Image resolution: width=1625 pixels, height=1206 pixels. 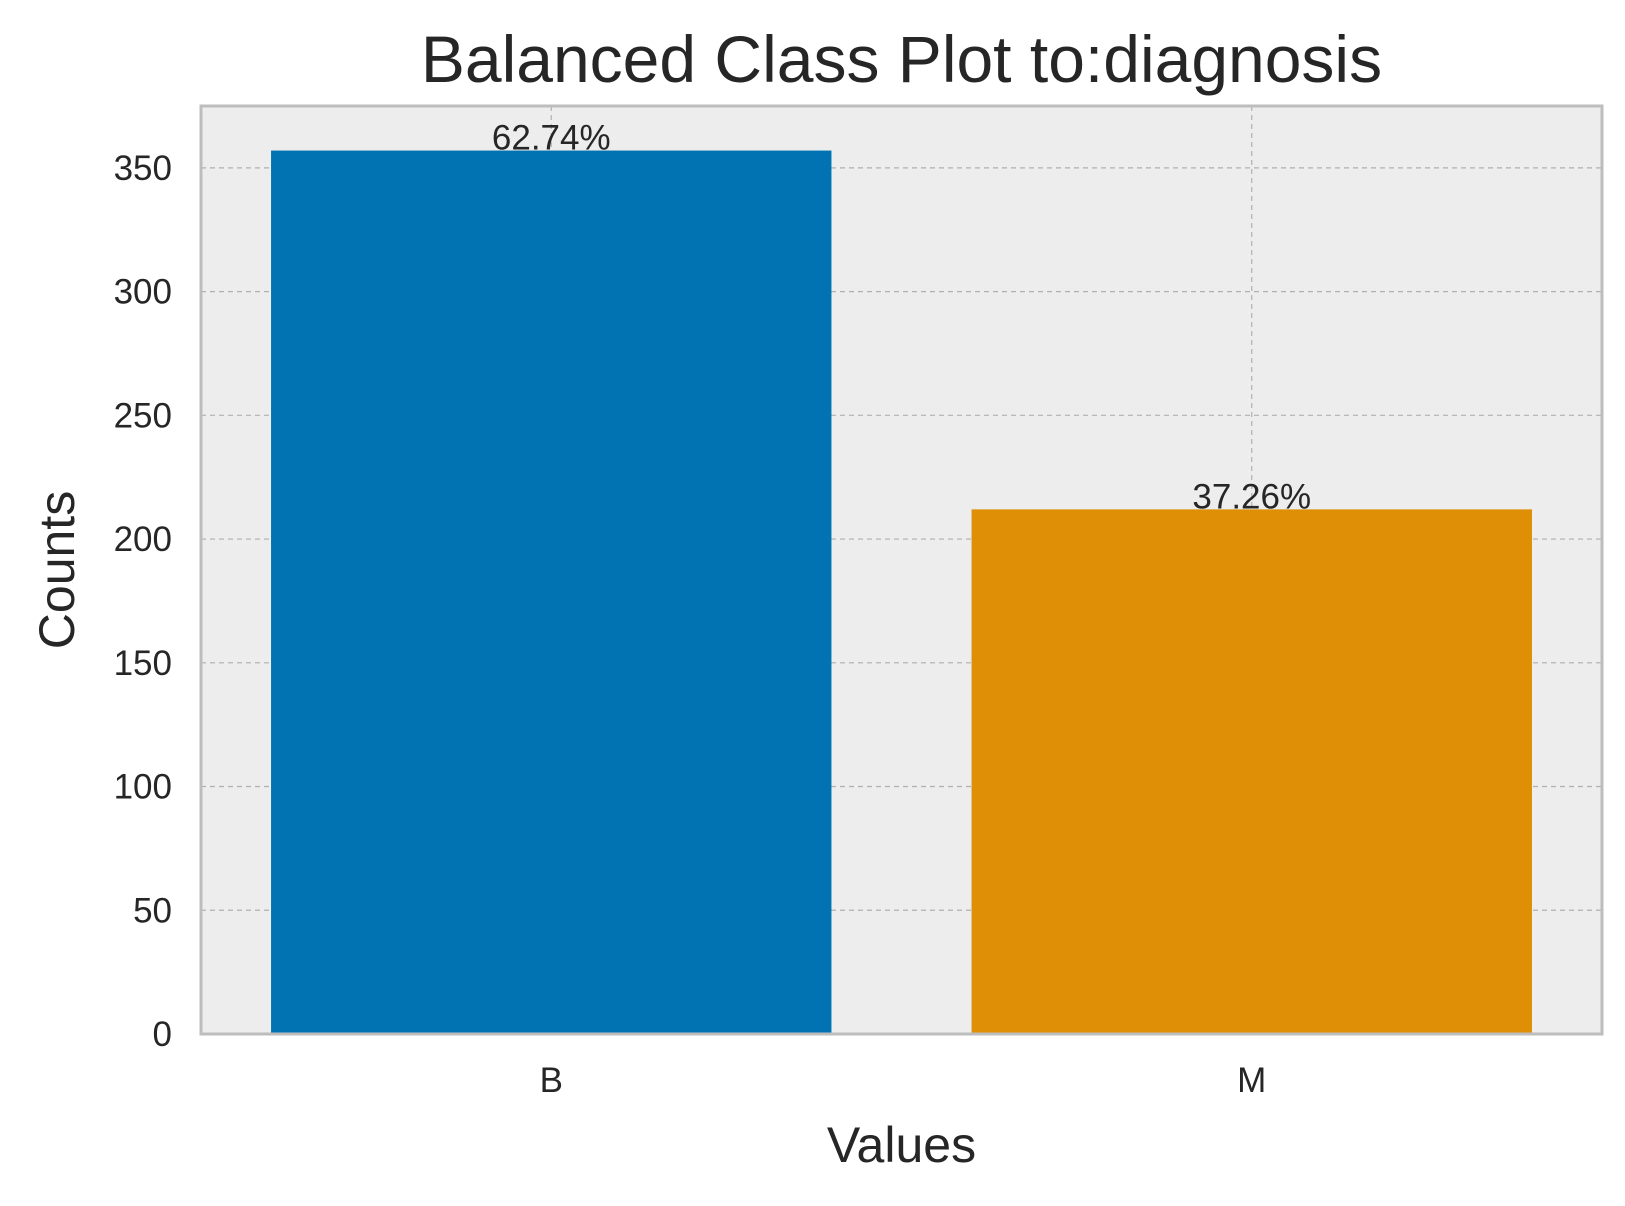 I want to click on chart-title: Balanced Class Plot to:diagnosis, so click(x=901, y=59).